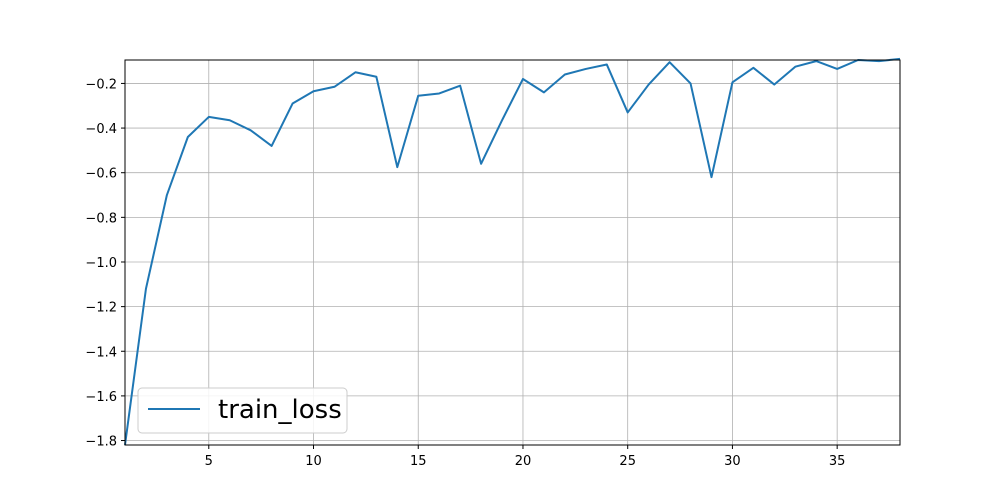 This screenshot has width=1000, height=500. Describe the element at coordinates (101, 263) in the screenshot. I see `y-tick-label: −1.0` at that location.